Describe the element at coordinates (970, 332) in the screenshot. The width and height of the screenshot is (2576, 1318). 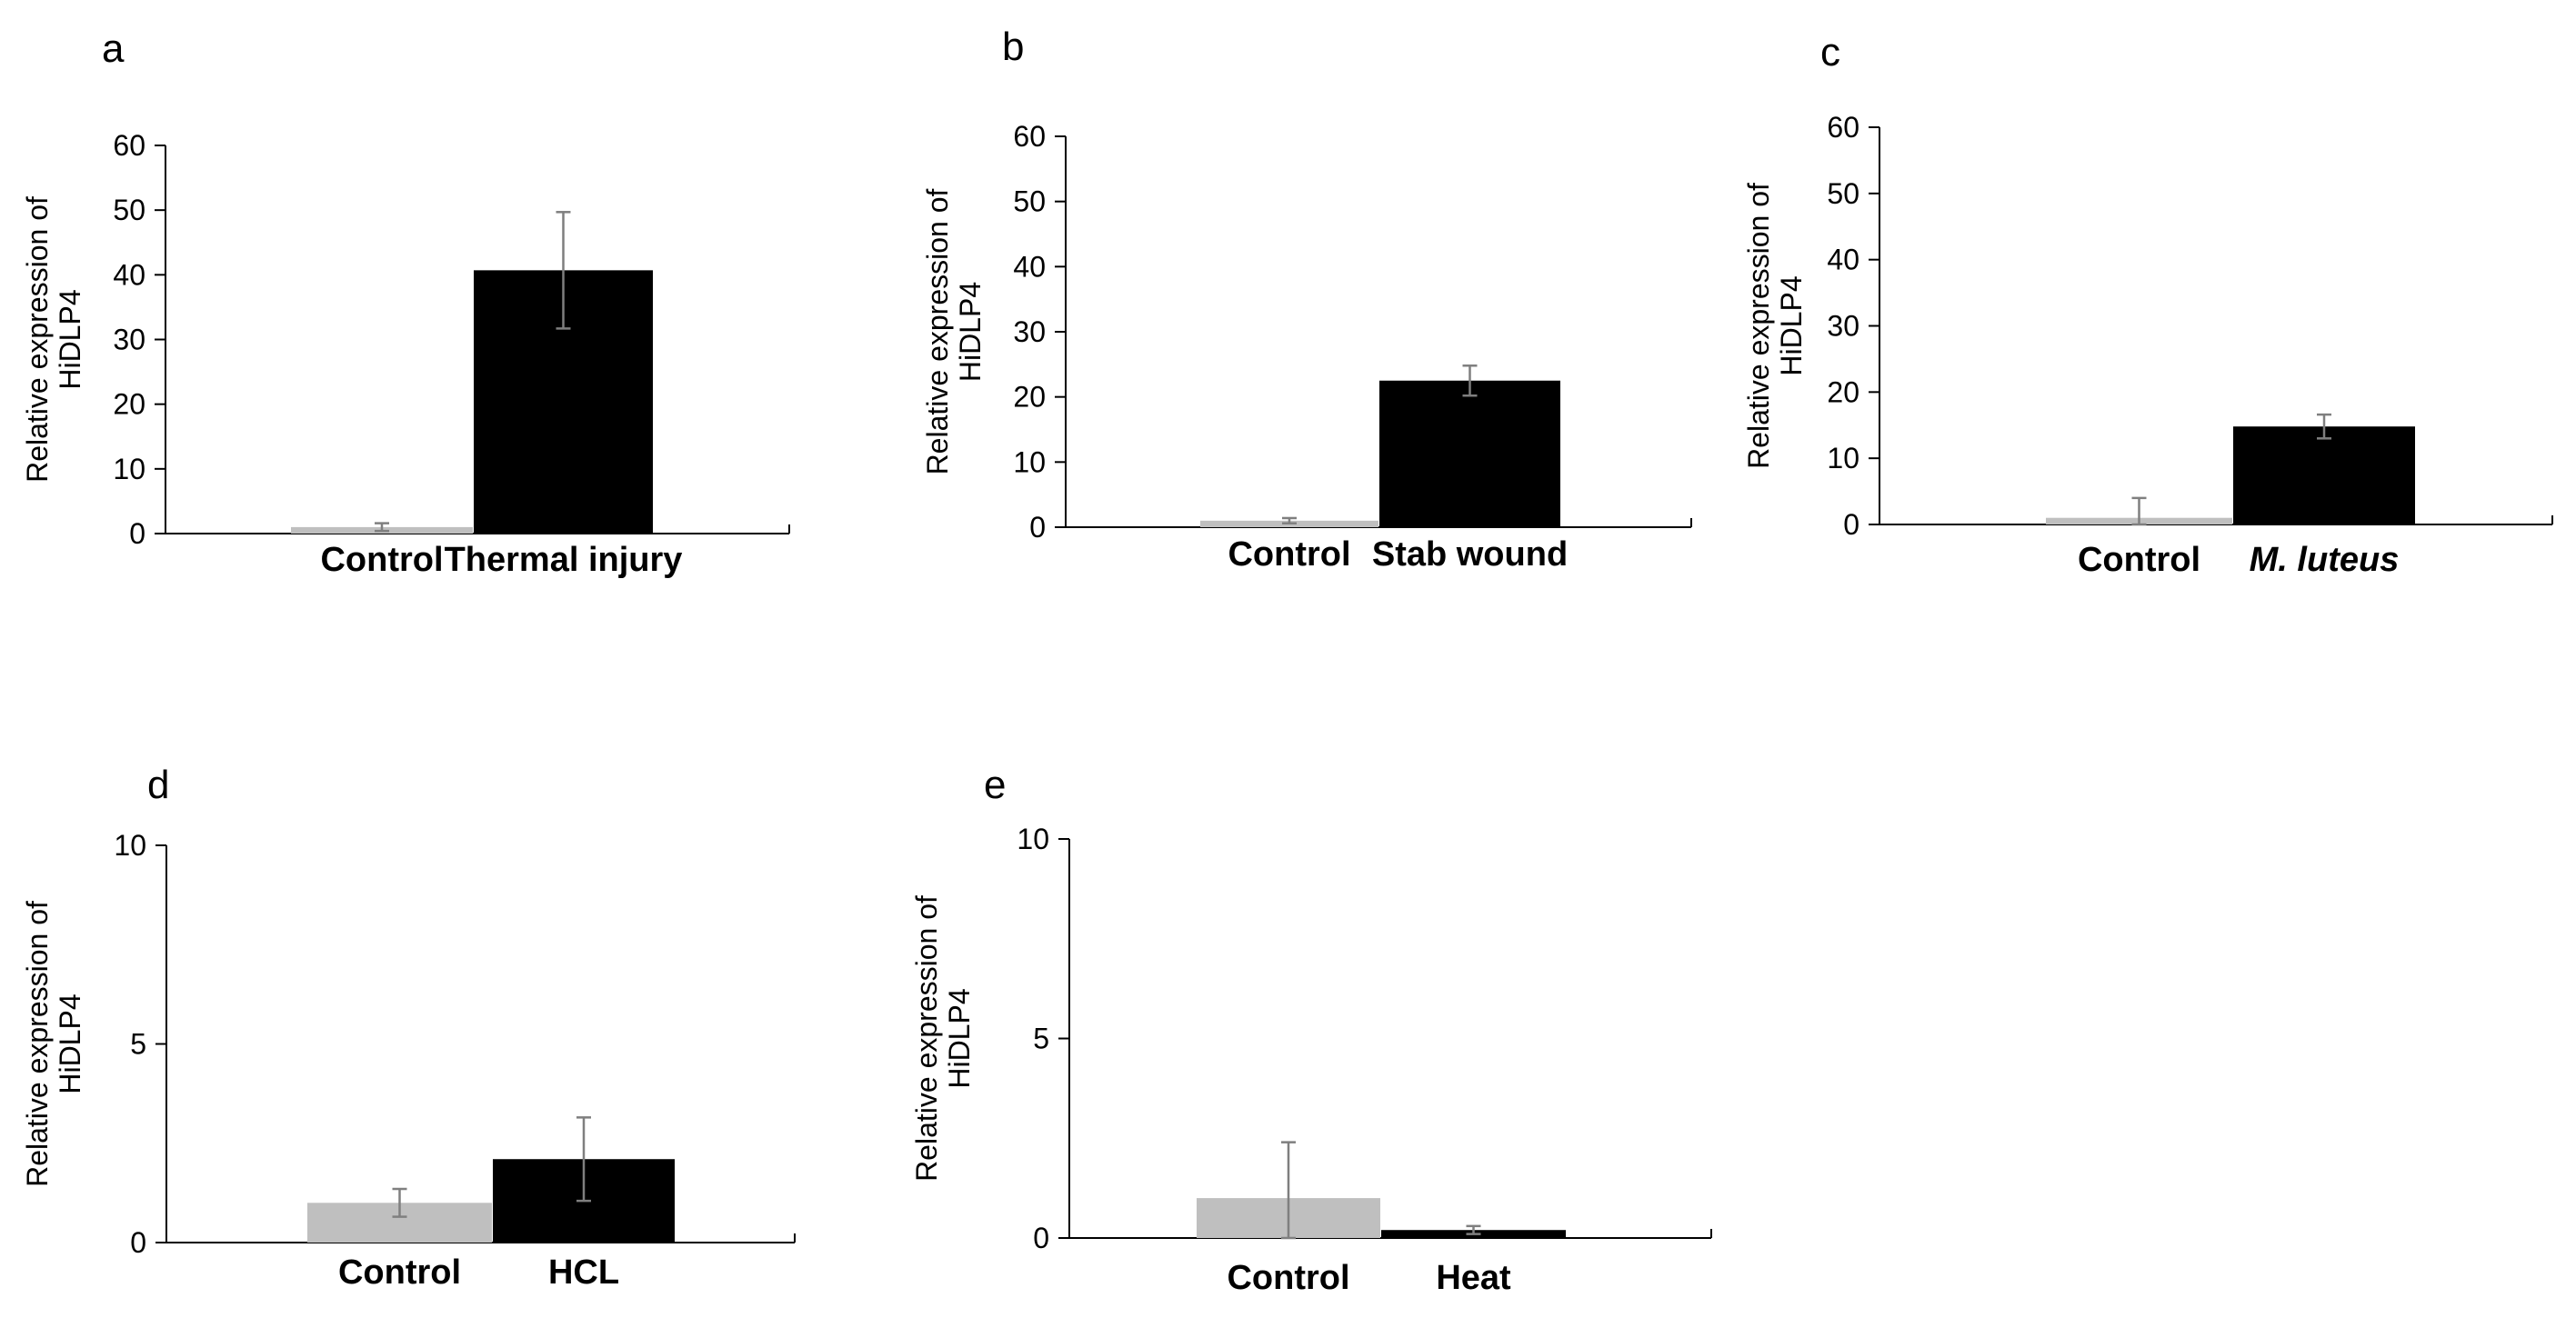
I see `chart-b-ylabel-line-2: HiDLP4` at that location.